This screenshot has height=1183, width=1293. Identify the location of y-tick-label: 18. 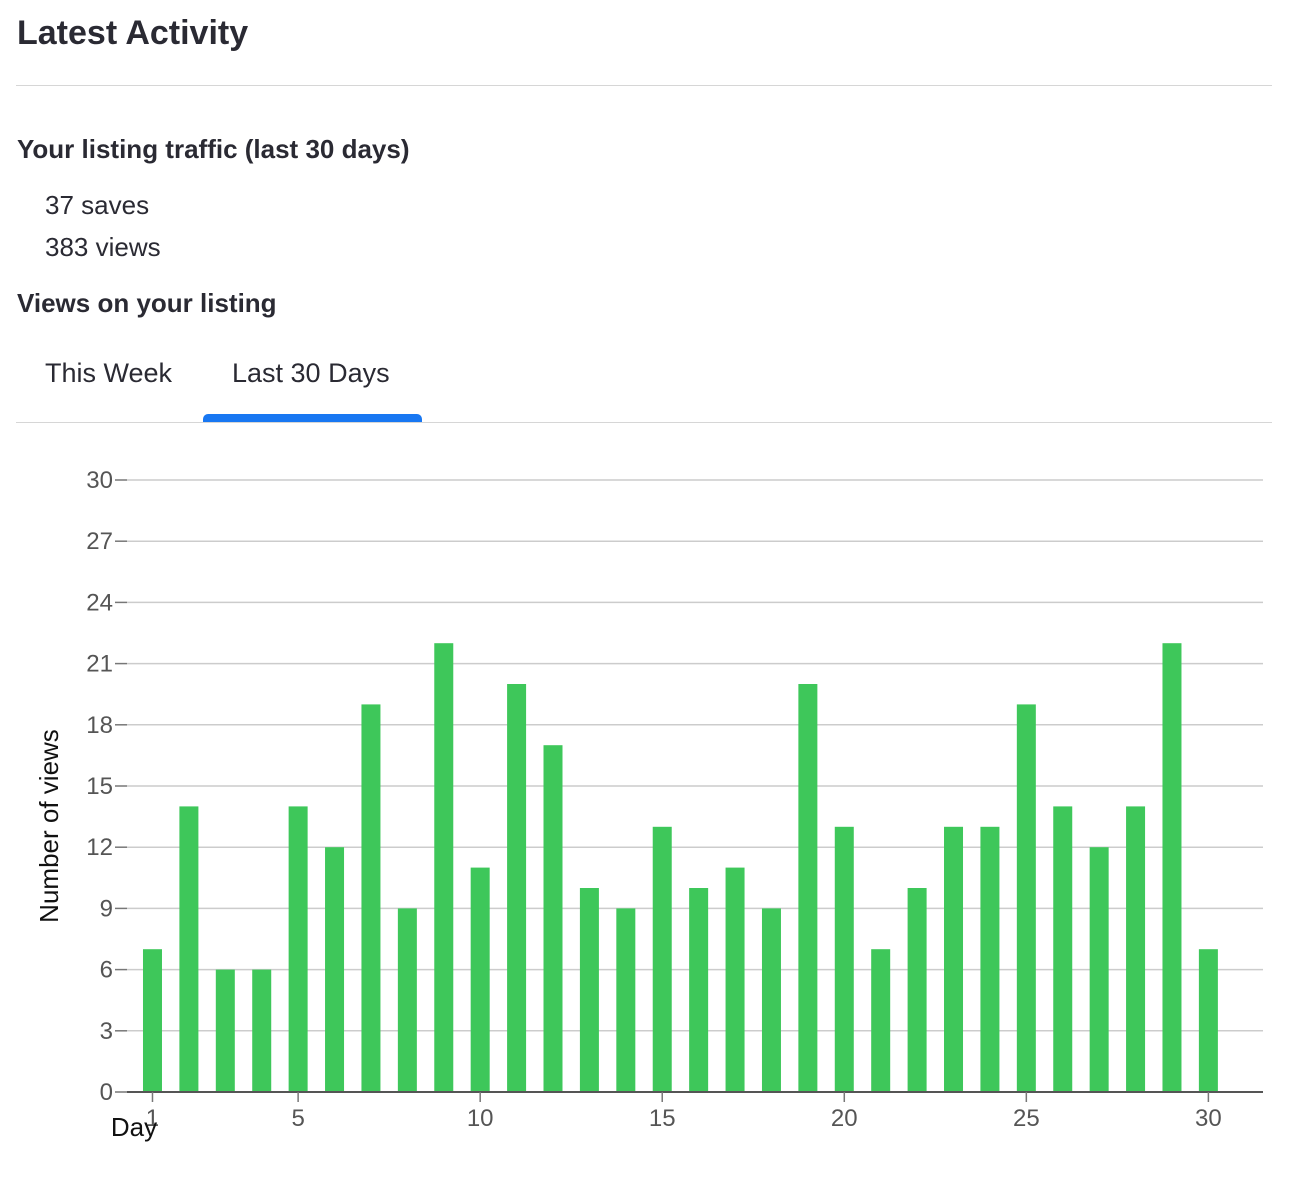
(99, 725).